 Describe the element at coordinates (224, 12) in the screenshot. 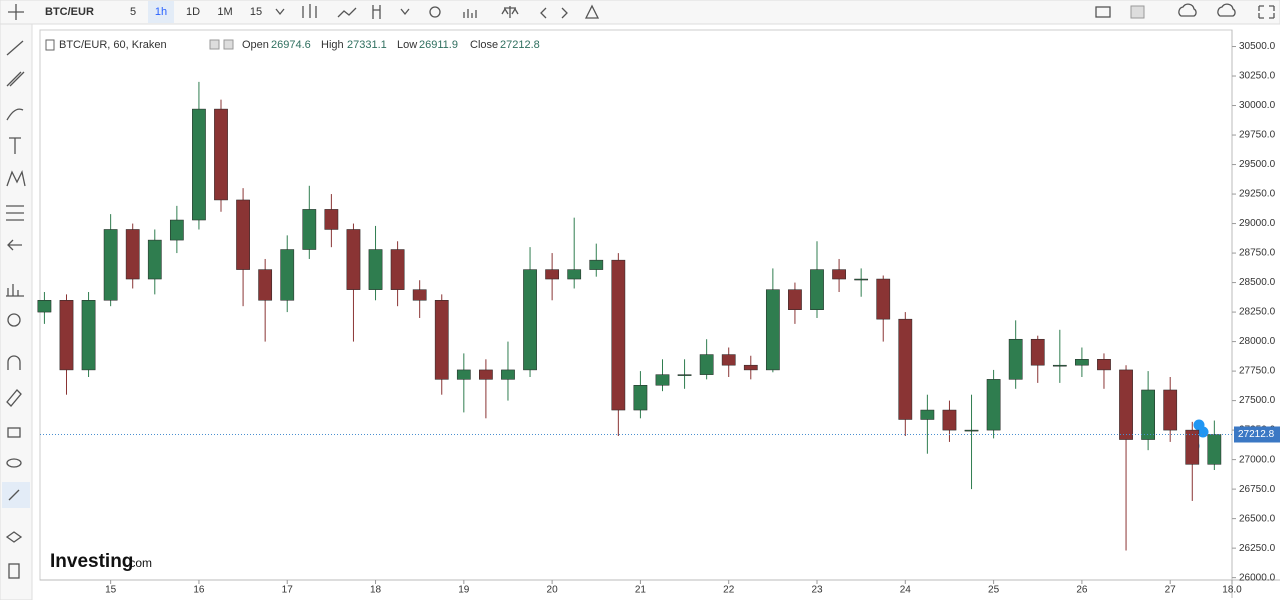

I see `interval-button: 1M` at that location.